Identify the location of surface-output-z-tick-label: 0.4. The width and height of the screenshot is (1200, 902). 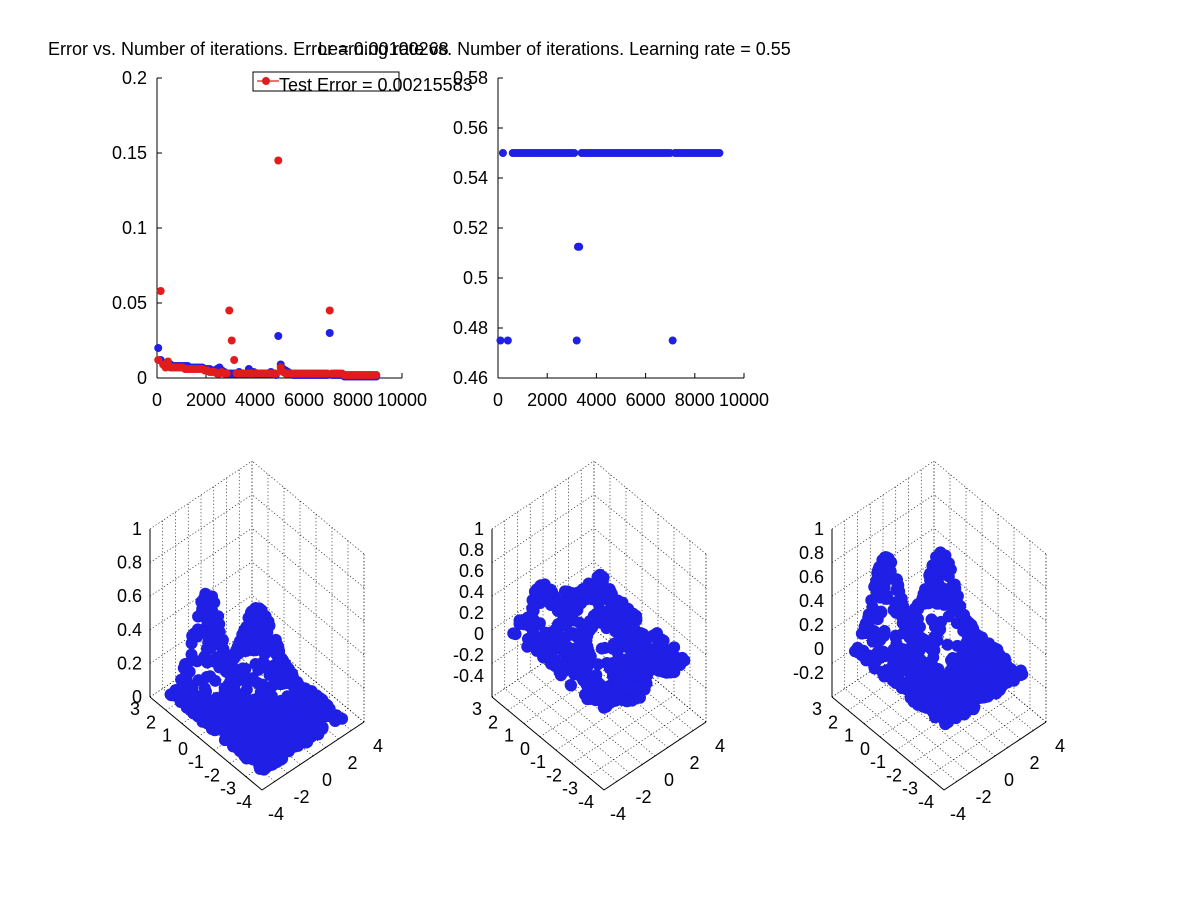
(811, 601).